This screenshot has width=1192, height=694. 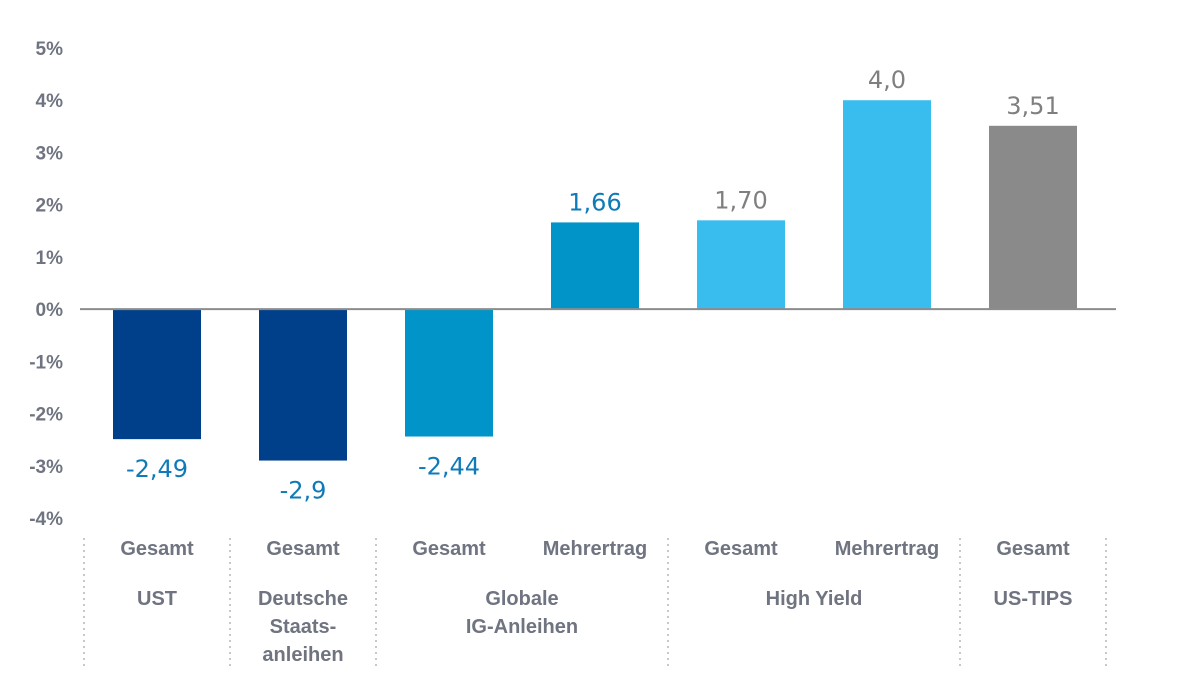 What do you see at coordinates (302, 655) in the screenshot?
I see `group-label: anleihen` at bounding box center [302, 655].